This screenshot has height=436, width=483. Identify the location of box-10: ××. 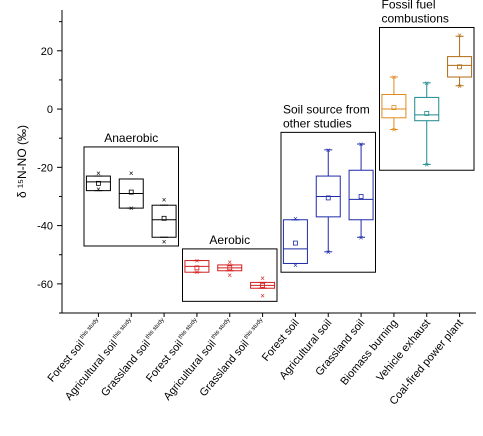
(394, 103).